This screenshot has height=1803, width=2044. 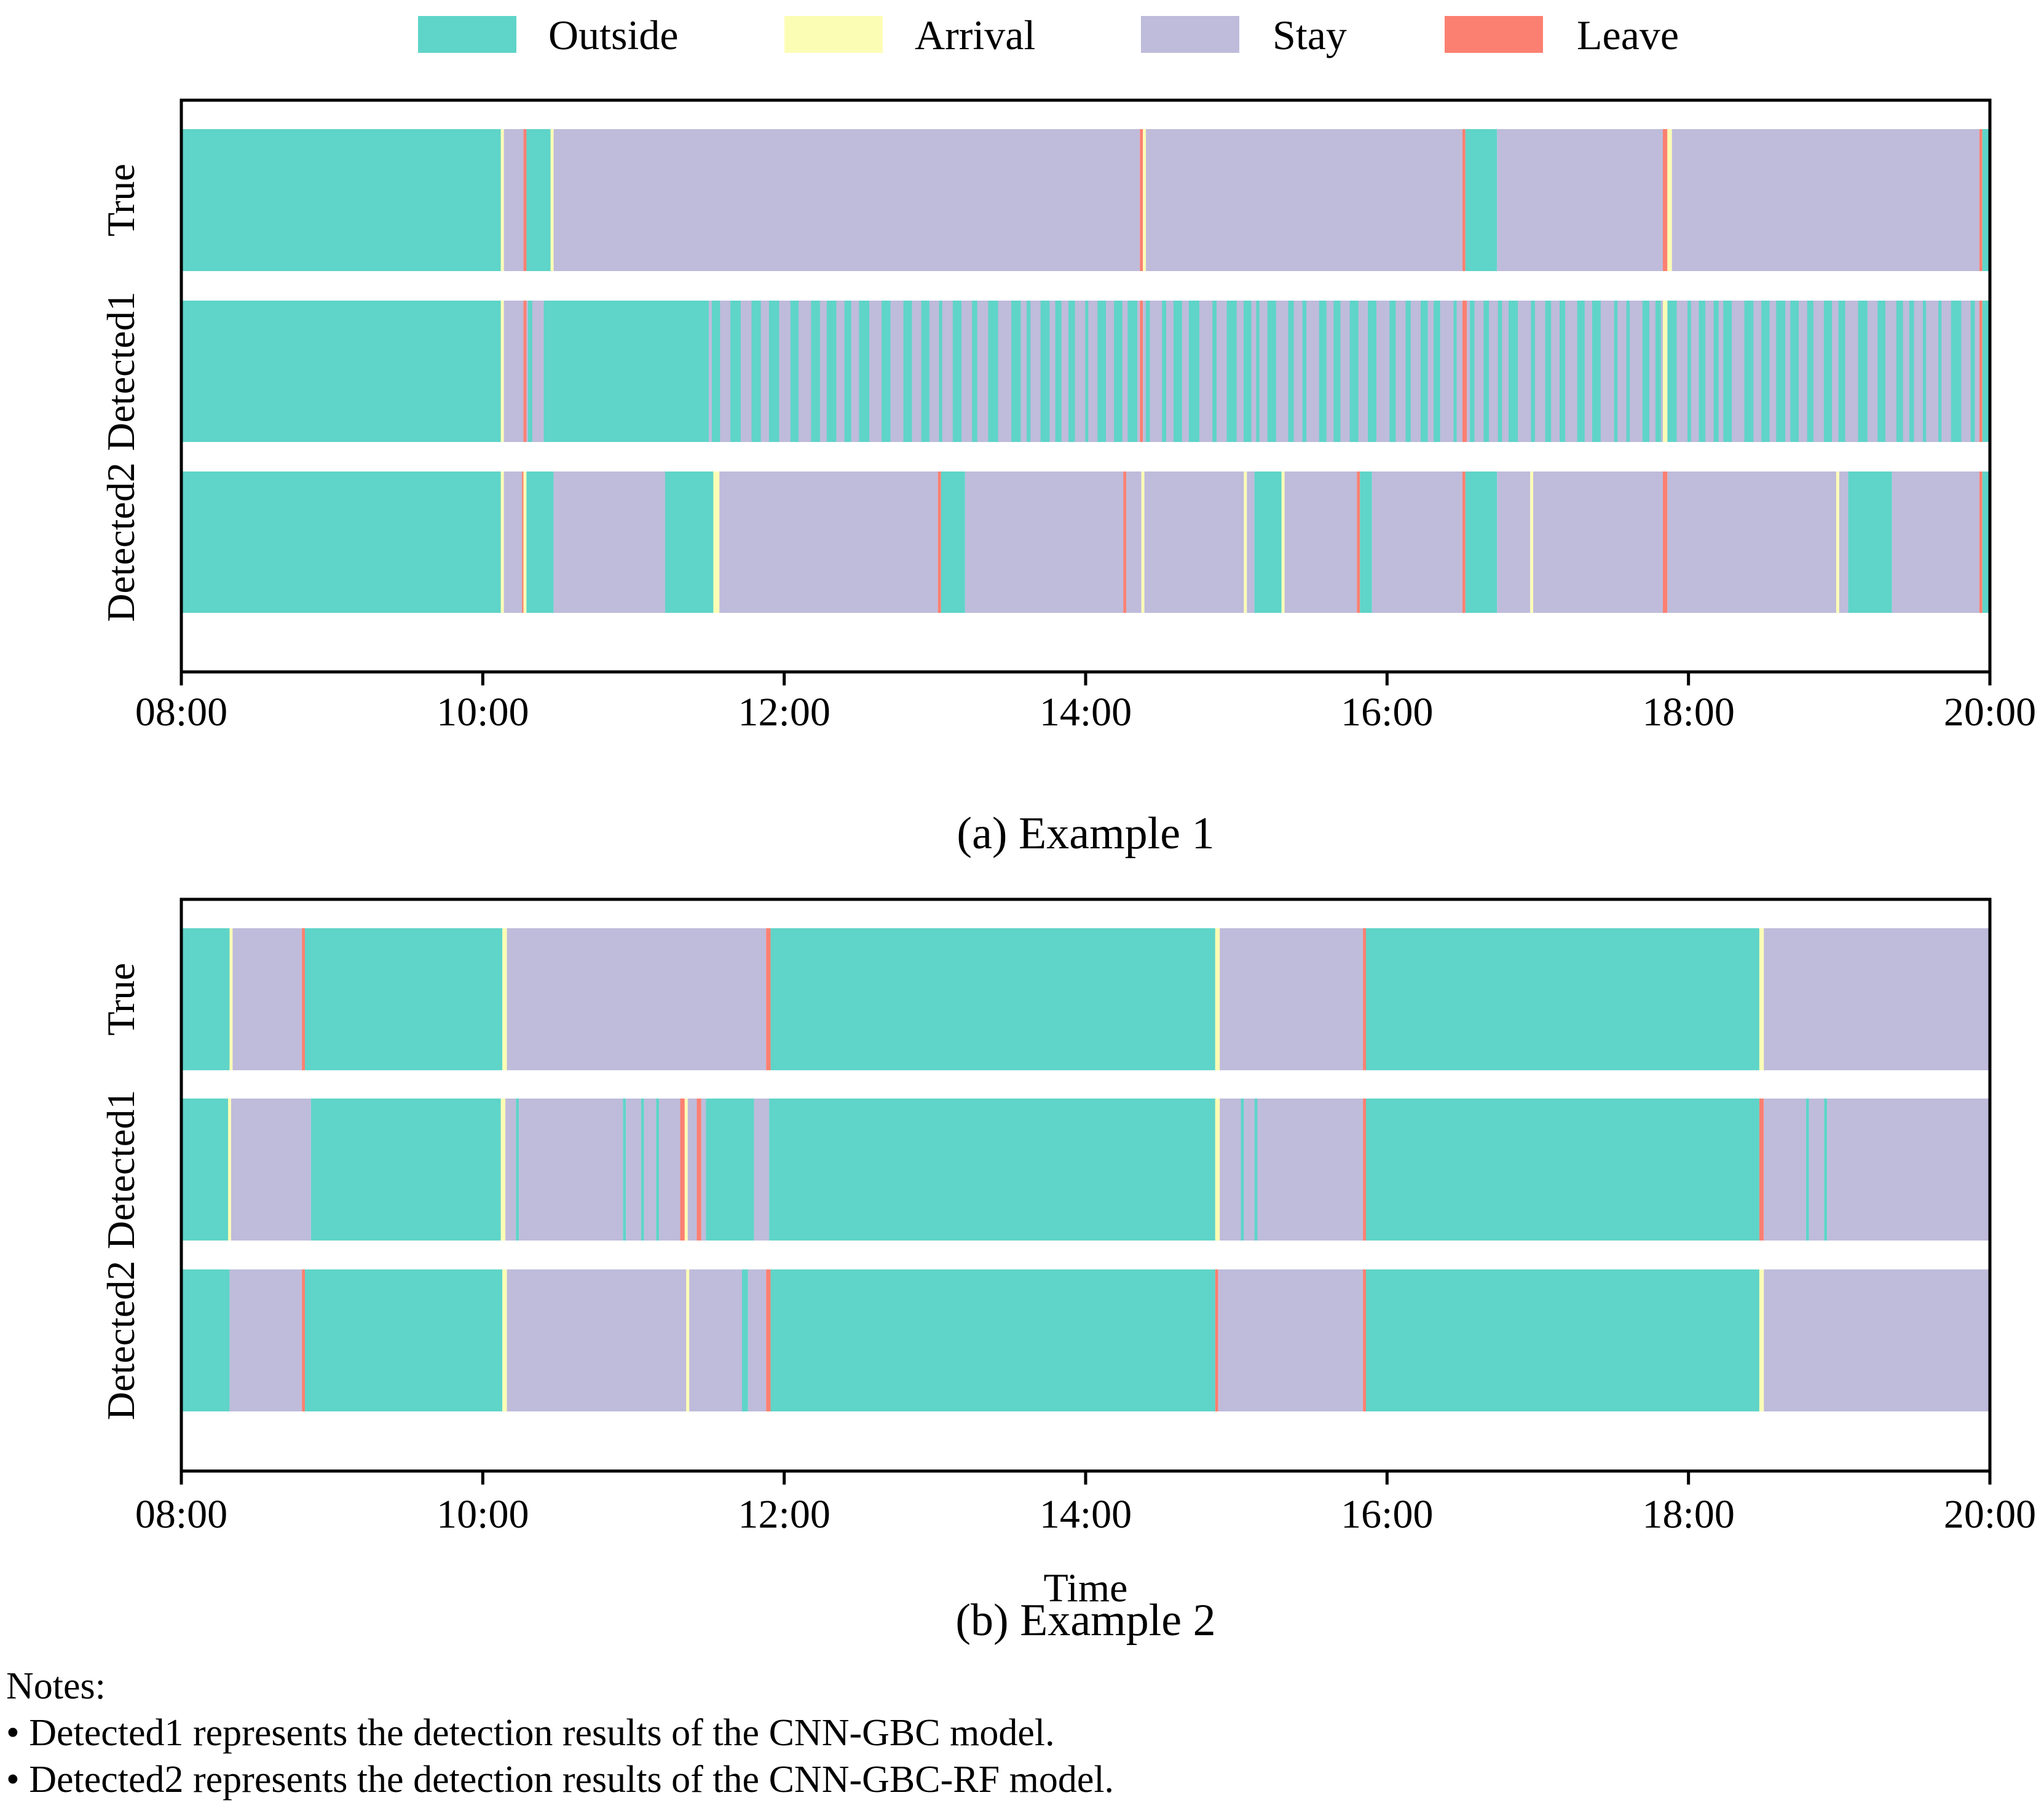 What do you see at coordinates (1048, 35) in the screenshot?
I see `legend: Outside Arrival Stay Leave` at bounding box center [1048, 35].